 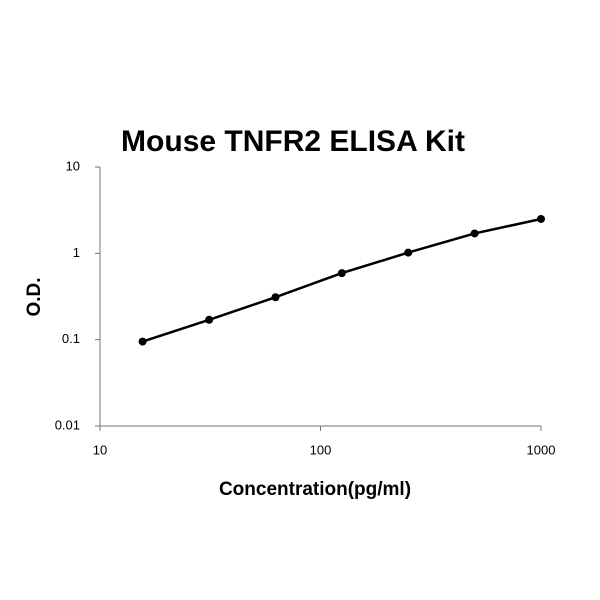 I want to click on x-tick-label: 10, so click(x=100, y=449).